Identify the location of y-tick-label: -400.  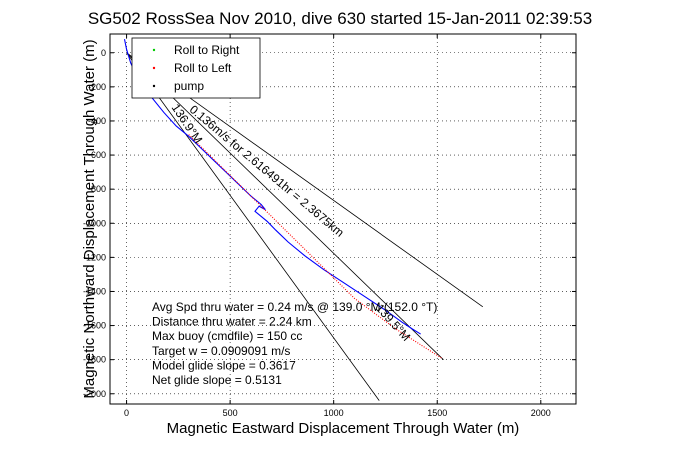
(97, 121).